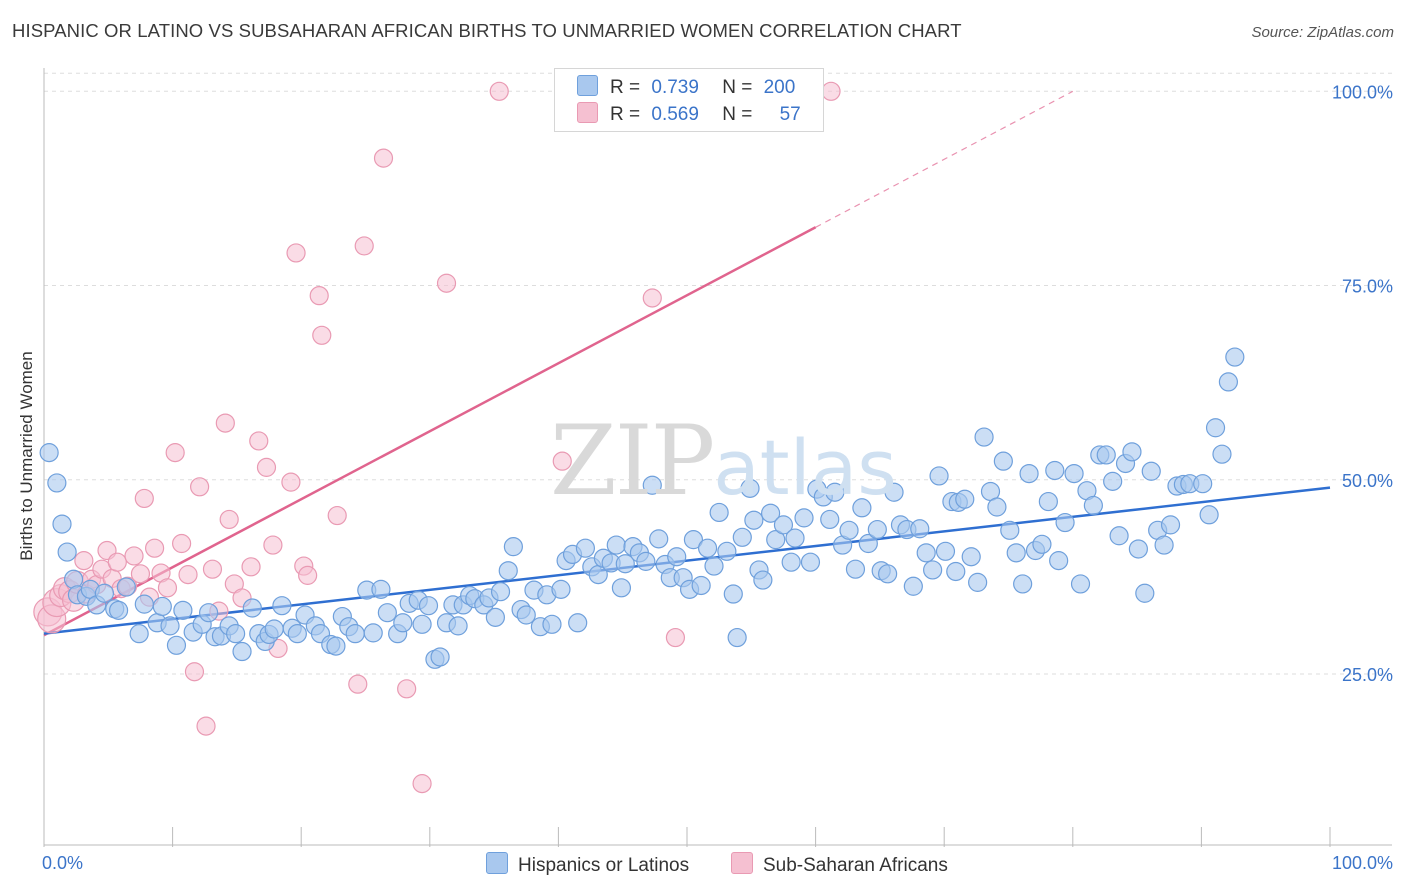  What do you see at coordinates (805, 467) in the screenshot?
I see `watermark-atlas: atlas` at bounding box center [805, 467].